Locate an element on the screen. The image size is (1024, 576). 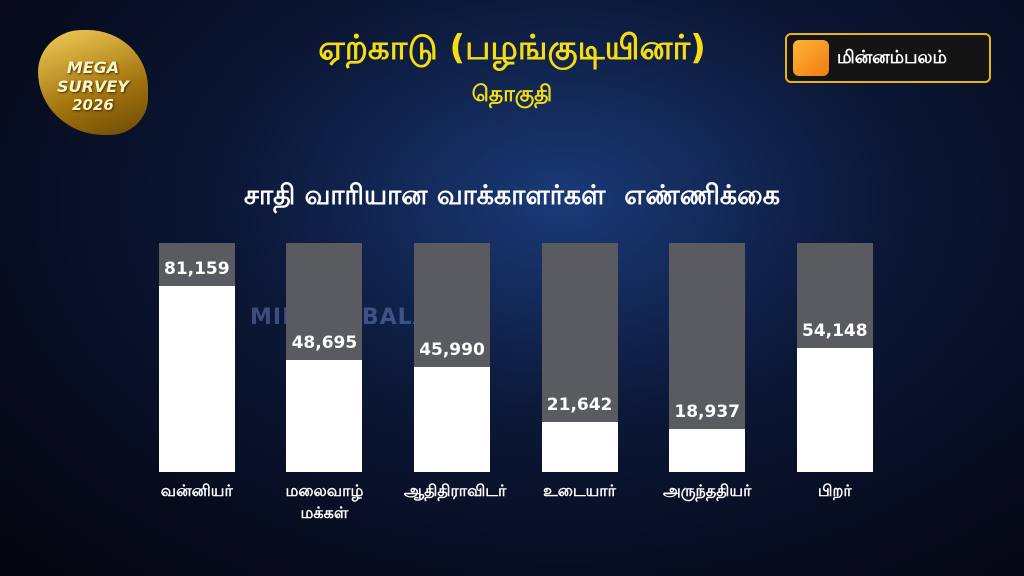
category-label: அருந்ததியர் is located at coordinates (707, 490).